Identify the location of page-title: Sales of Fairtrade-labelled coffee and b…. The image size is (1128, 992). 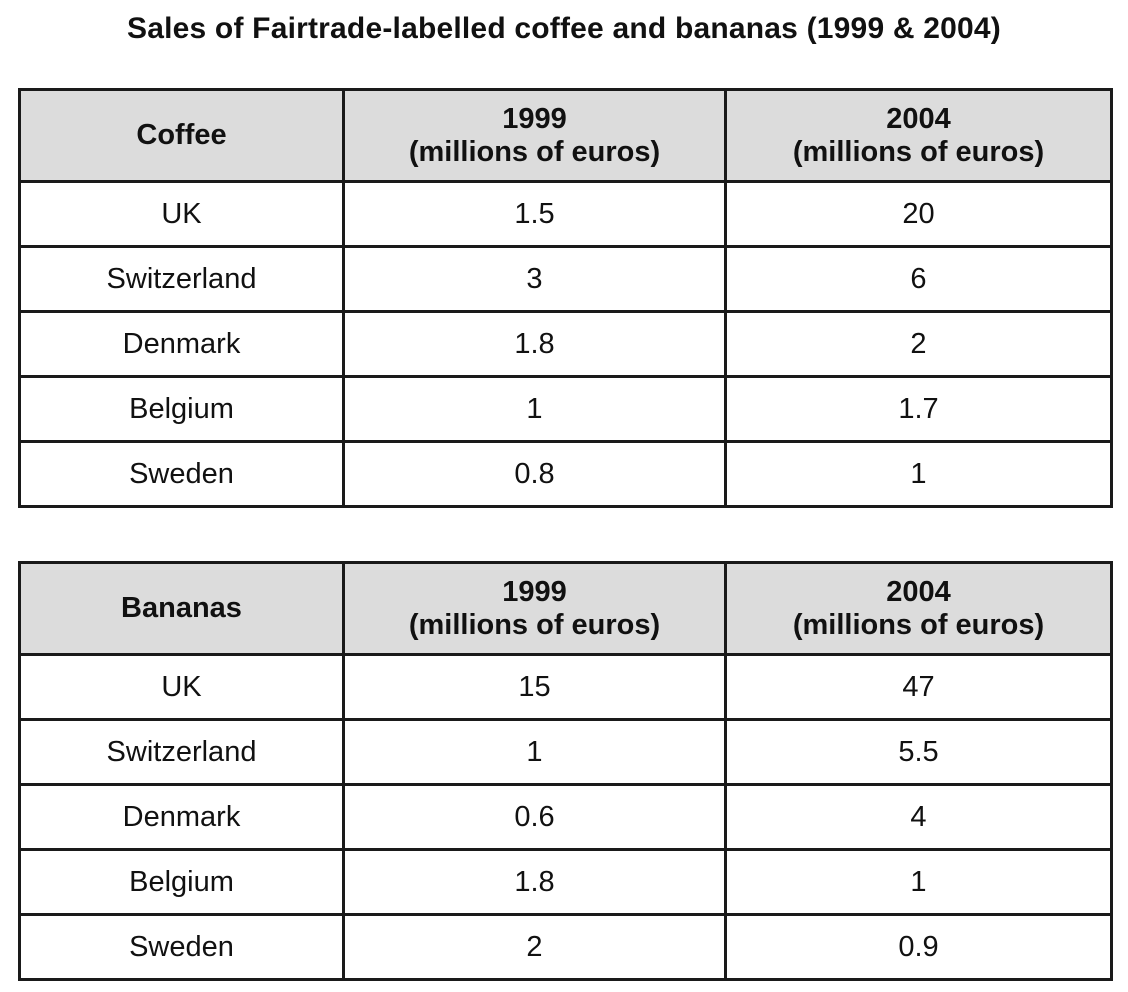
(564, 29).